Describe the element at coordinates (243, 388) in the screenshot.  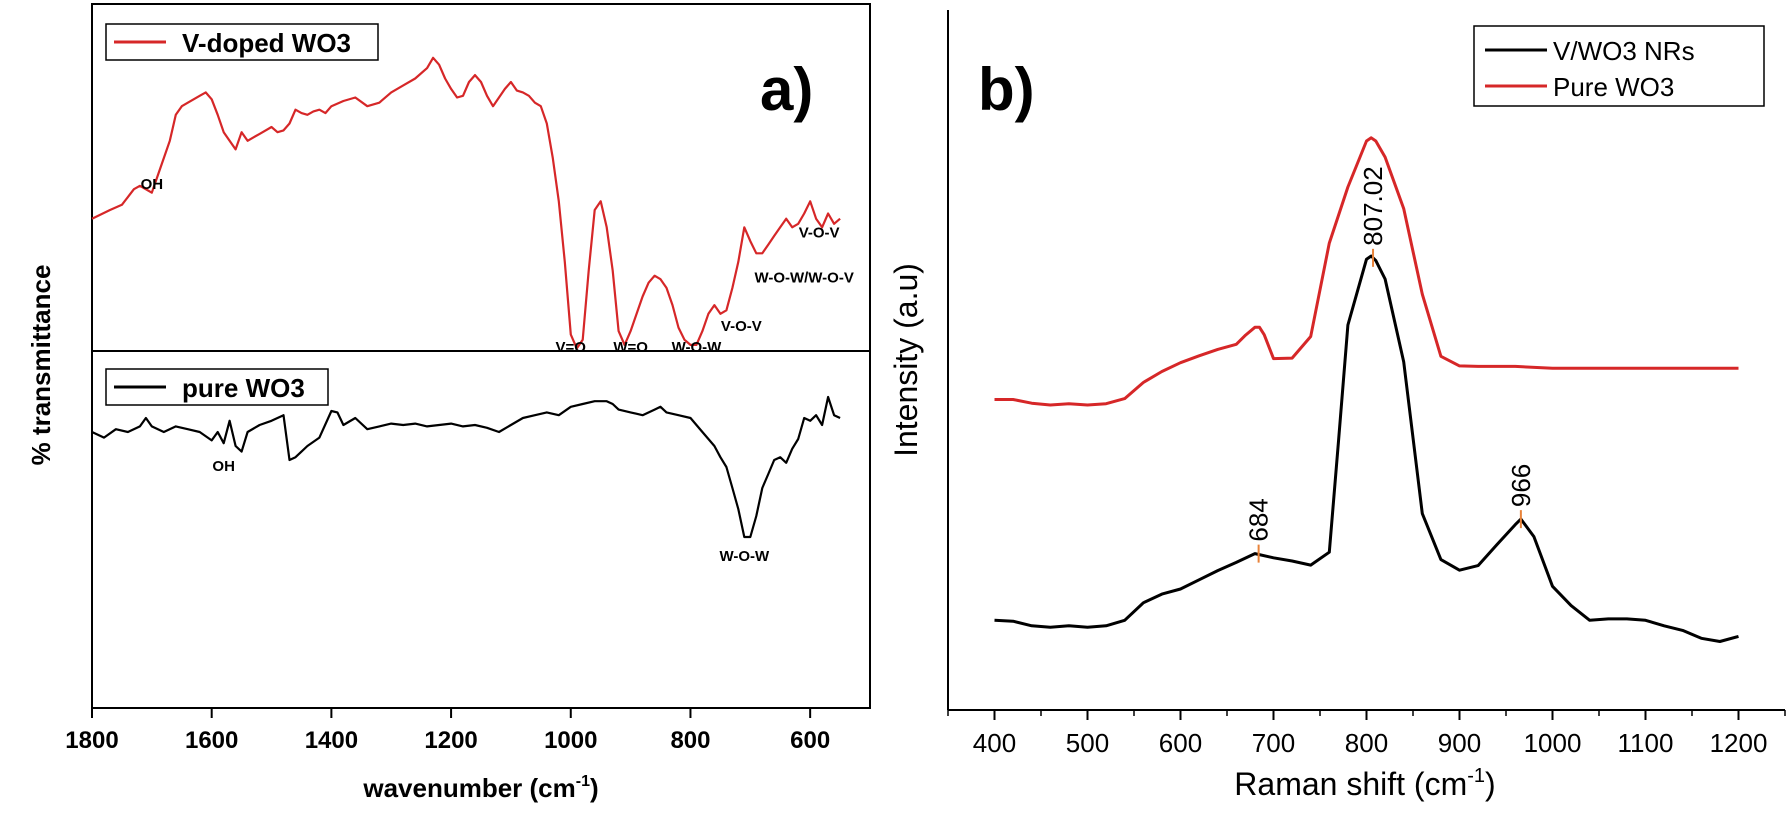
I see `legend-label-pure-wo3: pure WO3` at that location.